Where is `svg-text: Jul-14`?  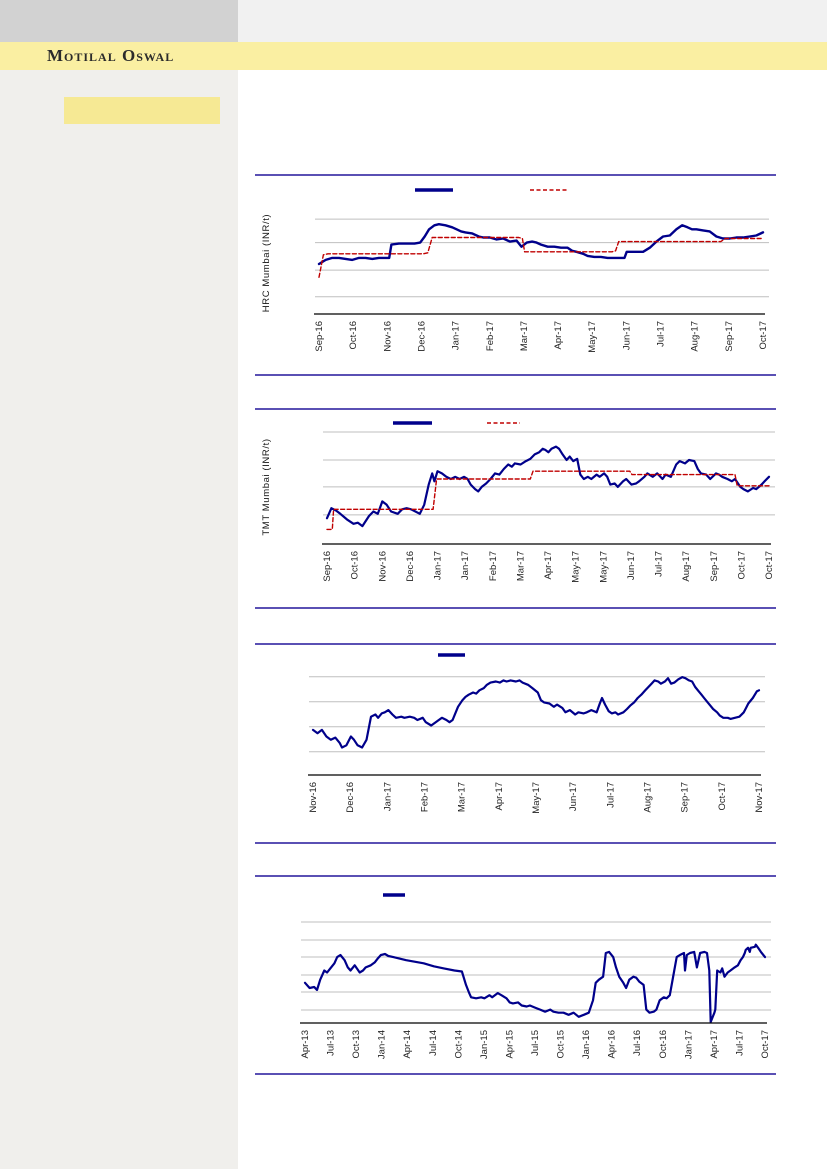
svg-text: Jul-14 is located at coordinates (433, 1043).